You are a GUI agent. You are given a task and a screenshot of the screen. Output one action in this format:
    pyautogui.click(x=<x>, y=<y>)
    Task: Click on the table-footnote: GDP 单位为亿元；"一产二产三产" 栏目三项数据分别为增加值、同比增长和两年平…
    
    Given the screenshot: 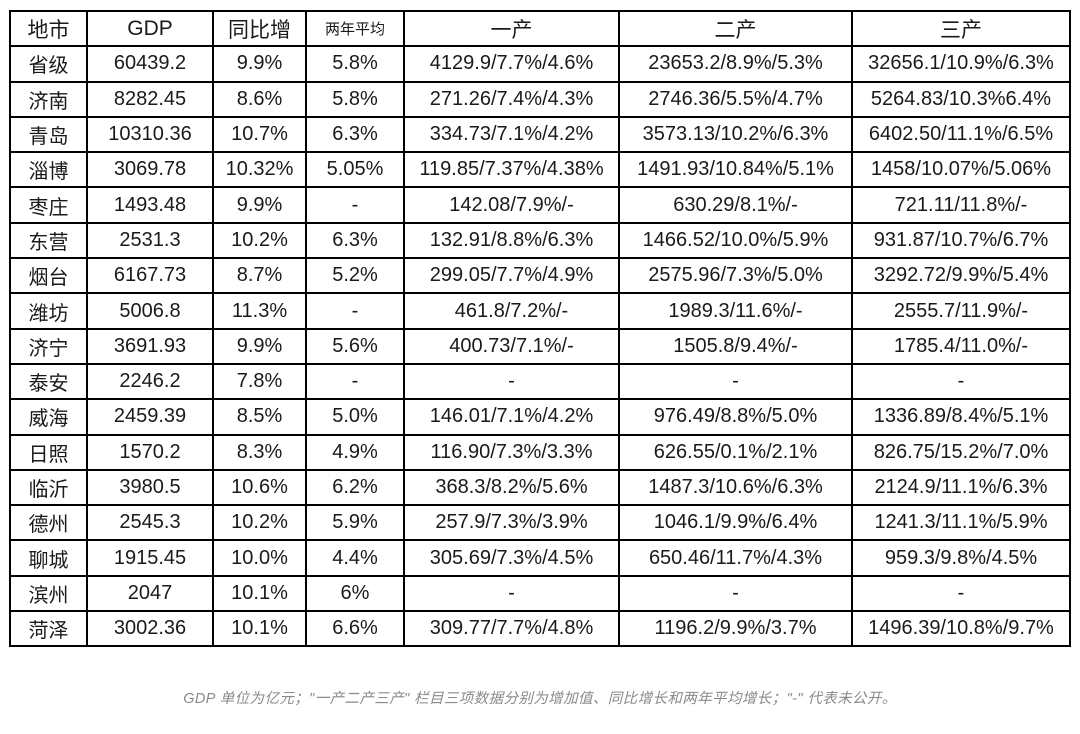 What is the action you would take?
    pyautogui.click(x=540, y=699)
    